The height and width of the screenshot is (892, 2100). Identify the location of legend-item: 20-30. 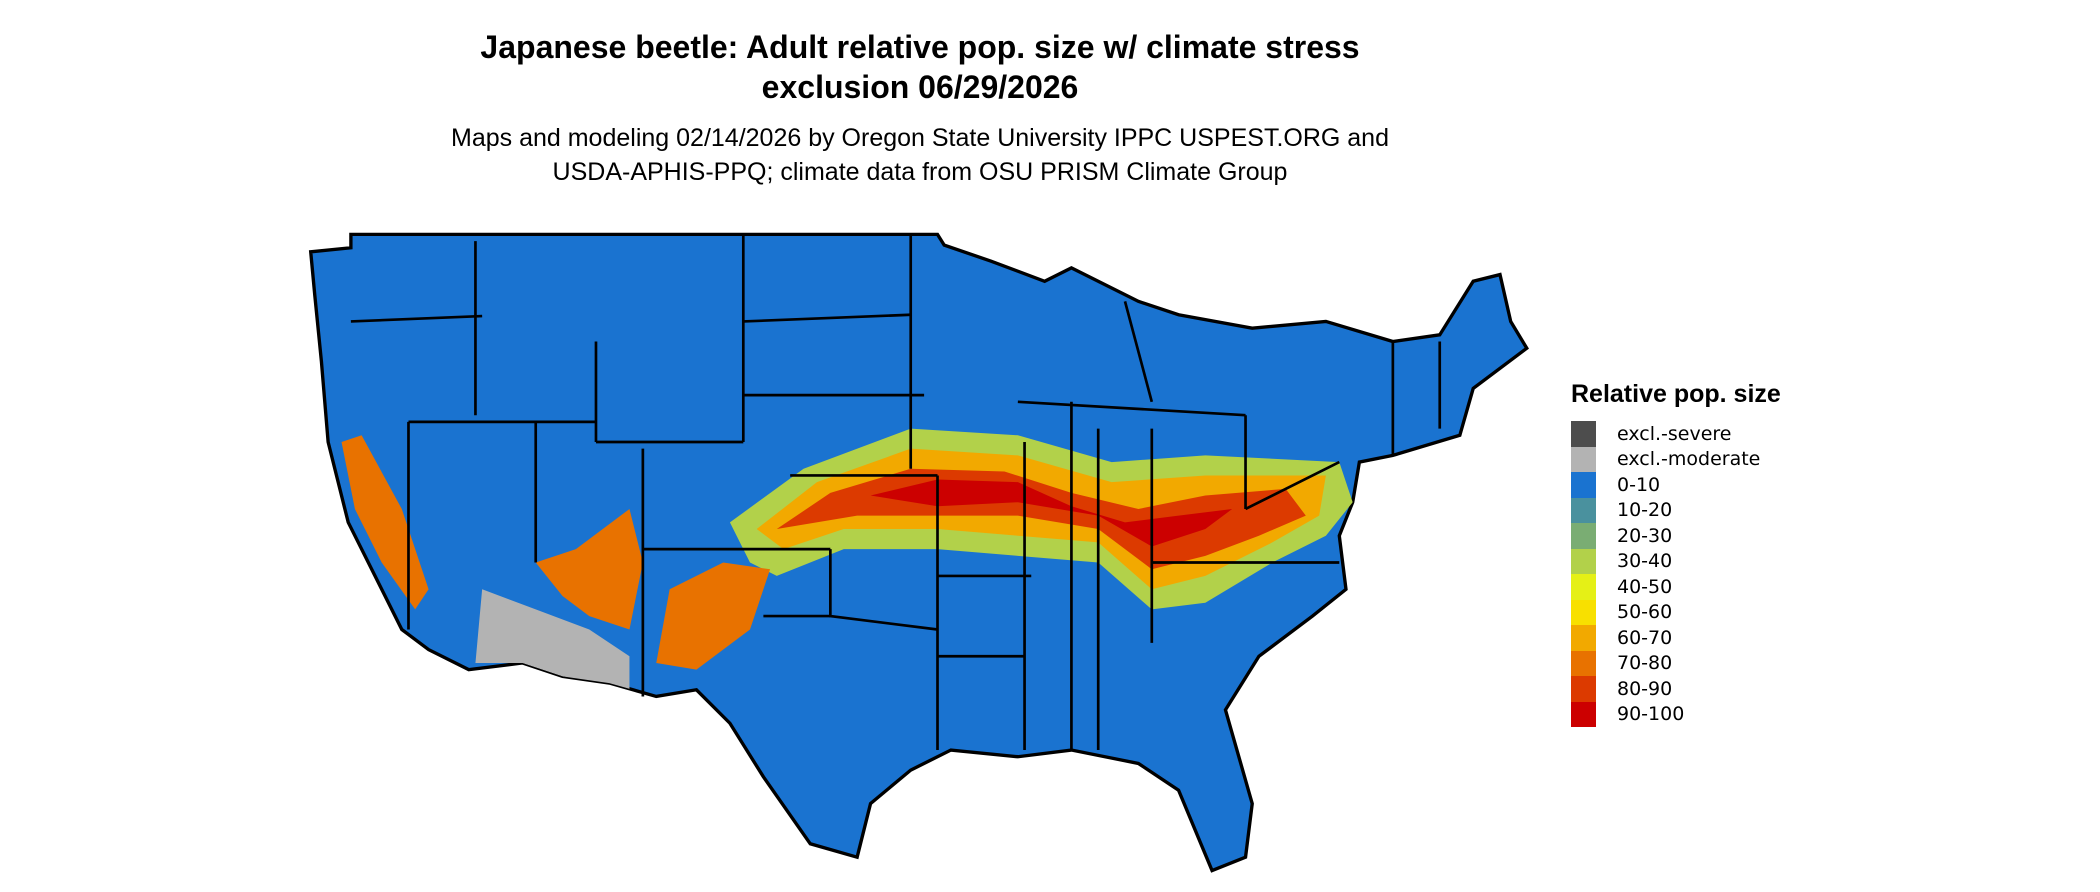
(1676, 536).